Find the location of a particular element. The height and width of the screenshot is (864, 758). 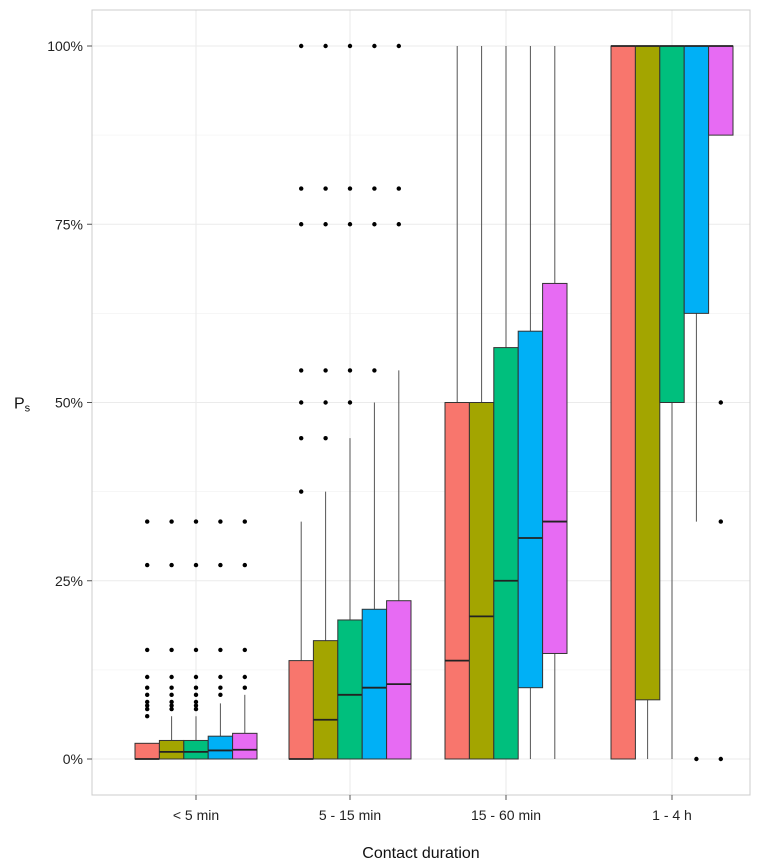

x-tick-label: < 5 min is located at coordinates (196, 815).